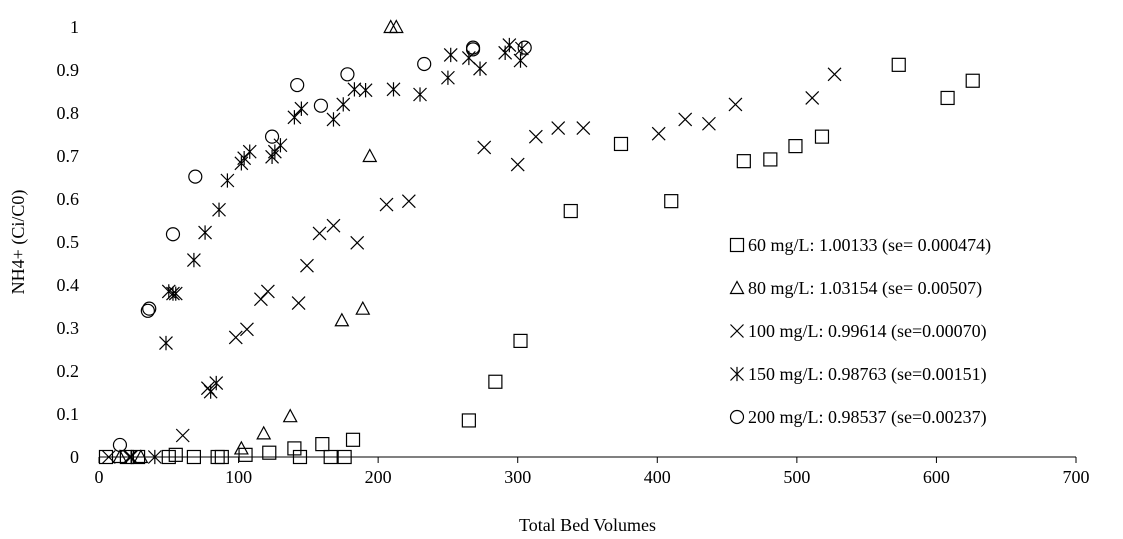 Image resolution: width=1123 pixels, height=539 pixels. Describe the element at coordinates (68, 371) in the screenshot. I see `y-tick-label: 0.2` at that location.